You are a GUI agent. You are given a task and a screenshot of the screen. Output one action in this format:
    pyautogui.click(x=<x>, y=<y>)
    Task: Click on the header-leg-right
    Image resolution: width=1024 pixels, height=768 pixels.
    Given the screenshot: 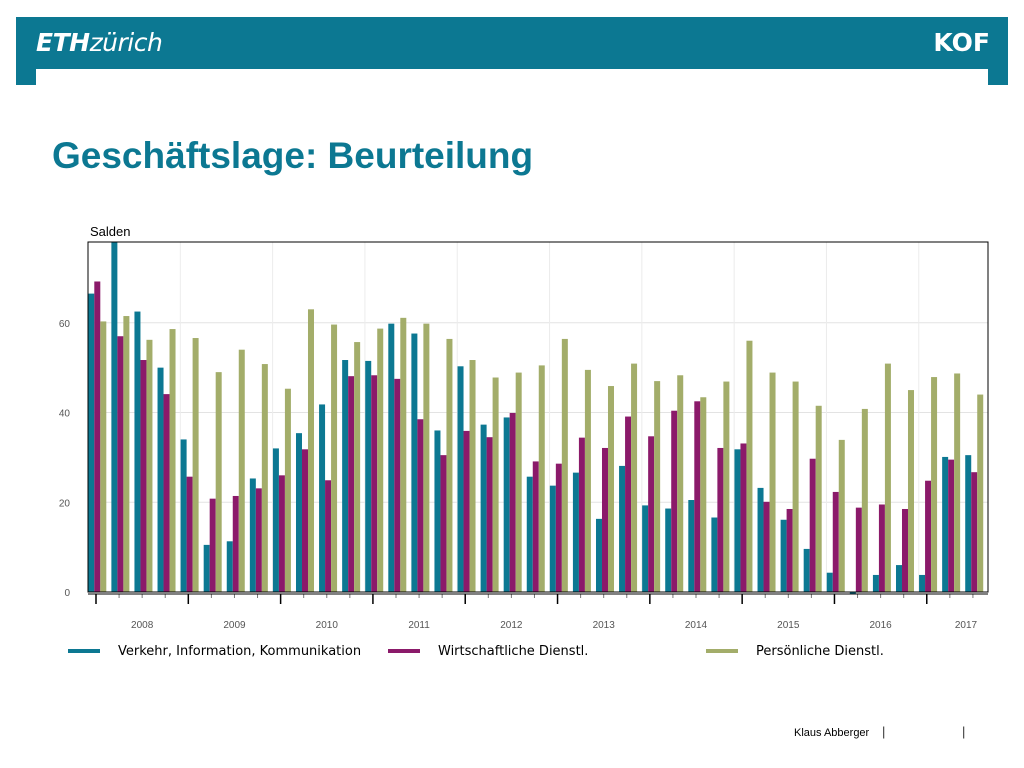 What is the action you would take?
    pyautogui.click(x=998, y=77)
    